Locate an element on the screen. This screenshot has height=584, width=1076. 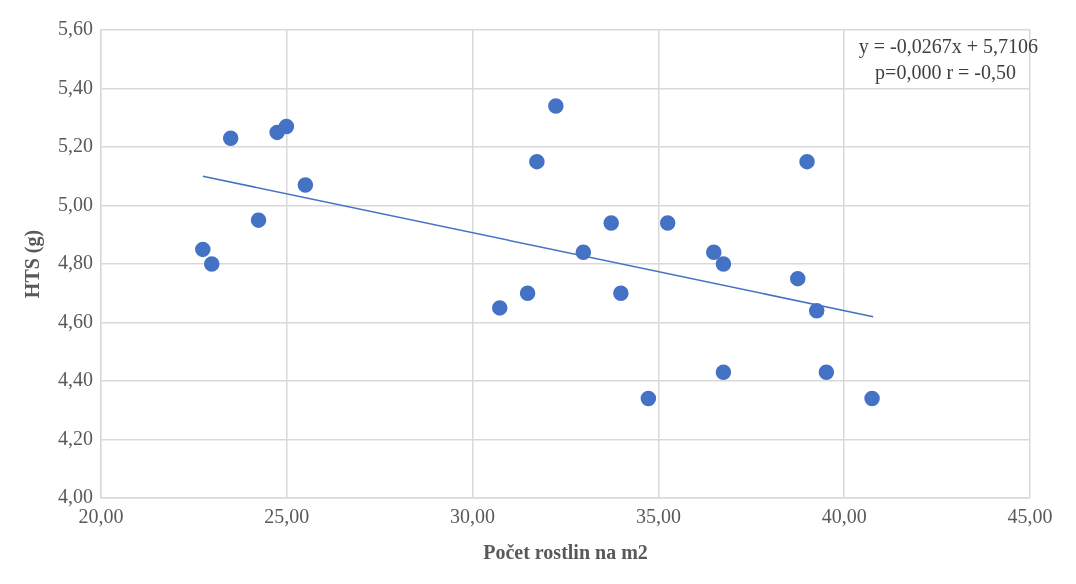
y-tick-label: 5,00 is located at coordinates (75, 203).